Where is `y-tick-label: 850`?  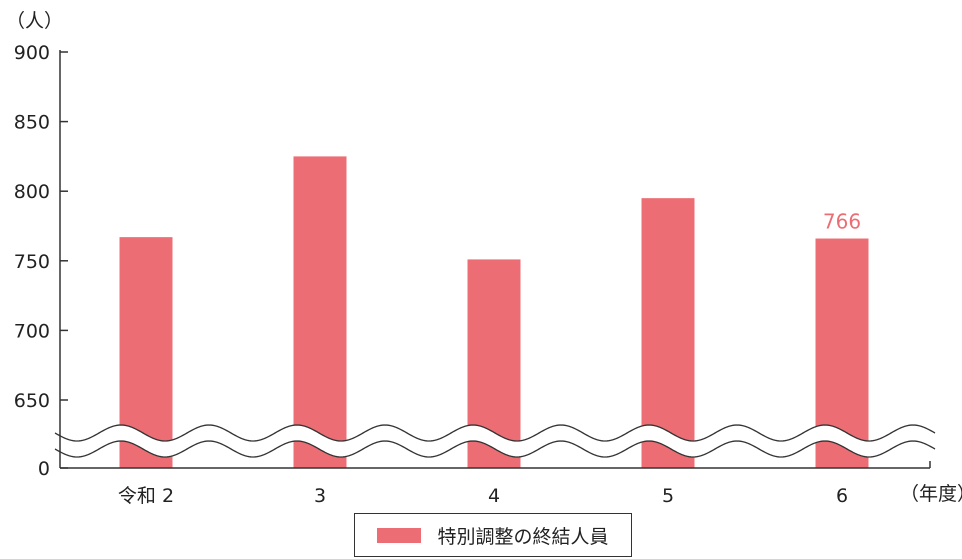 y-tick-label: 850 is located at coordinates (32, 123).